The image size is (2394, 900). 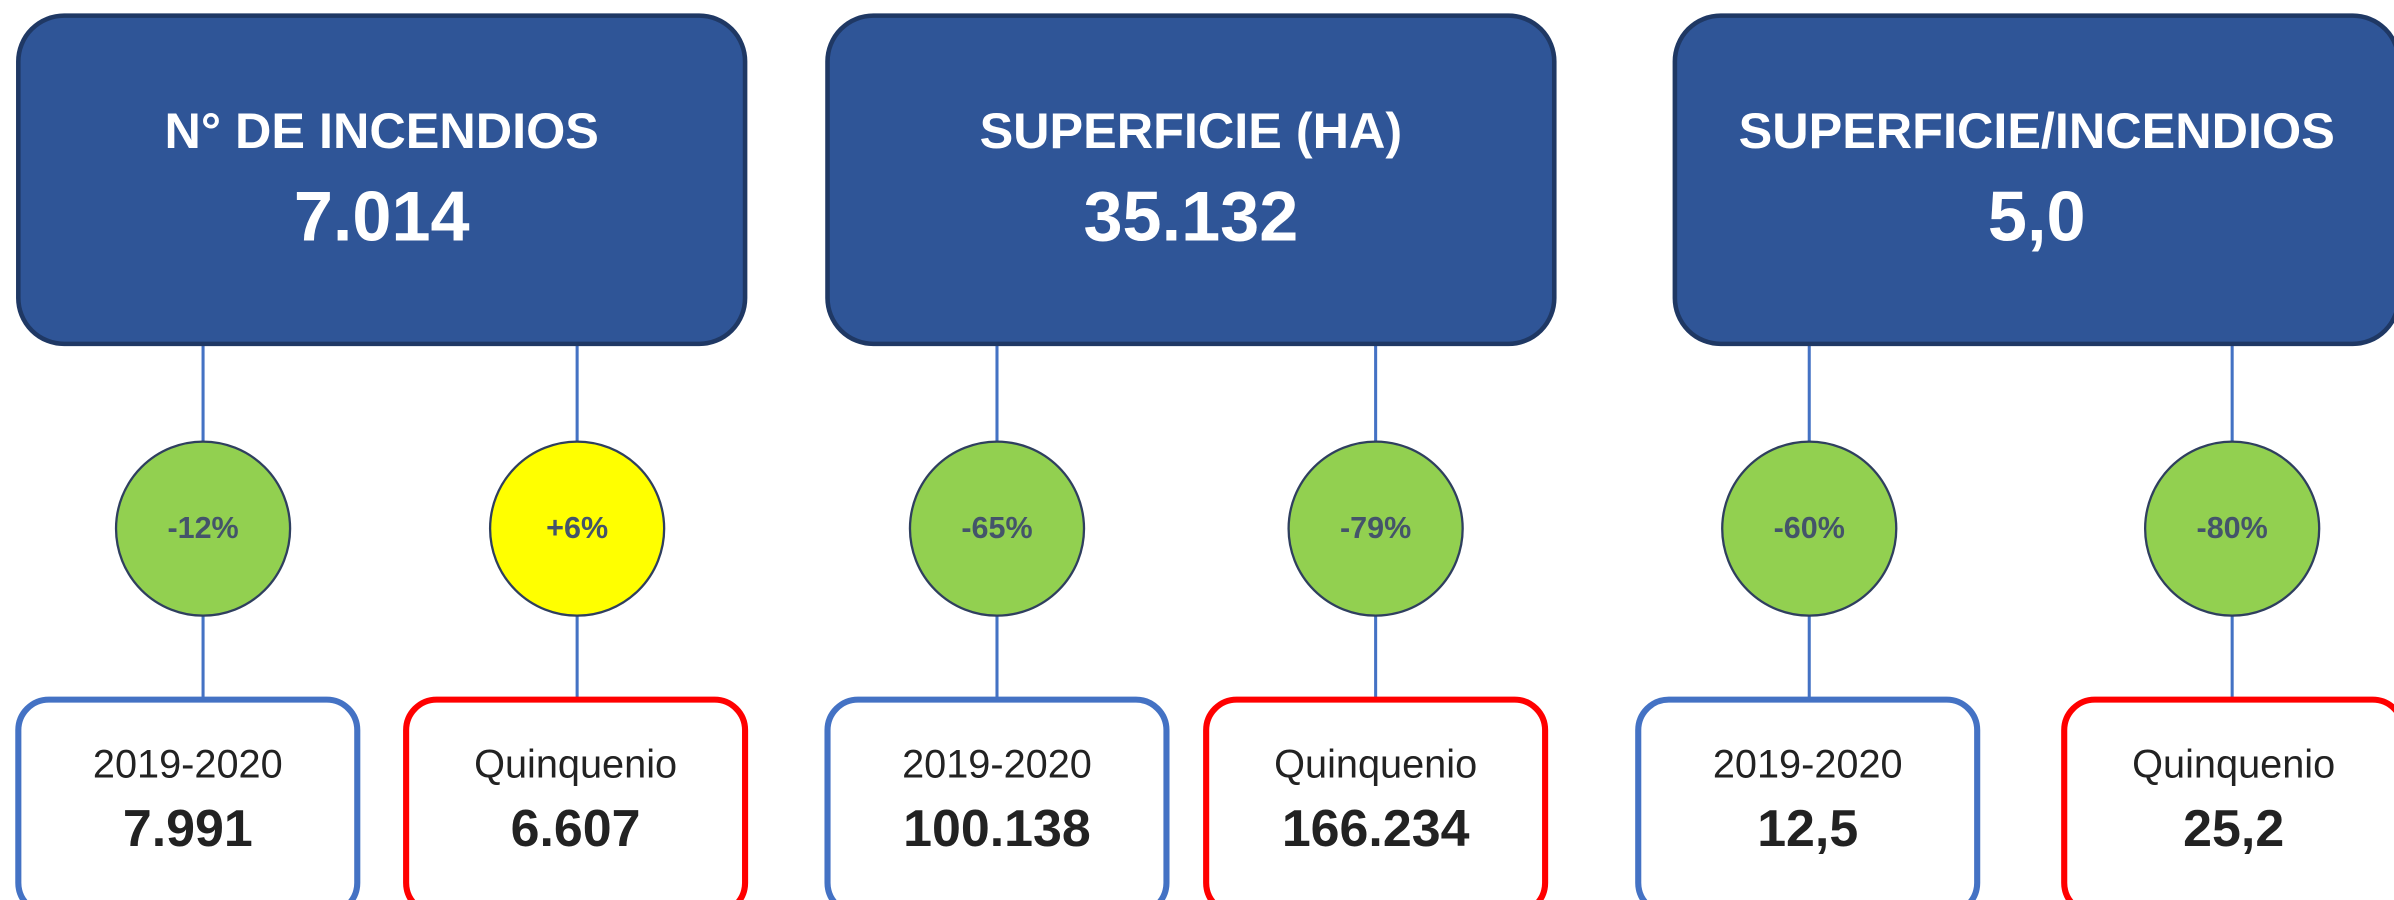 I want to click on compare-value: 25,2, so click(x=2233, y=829).